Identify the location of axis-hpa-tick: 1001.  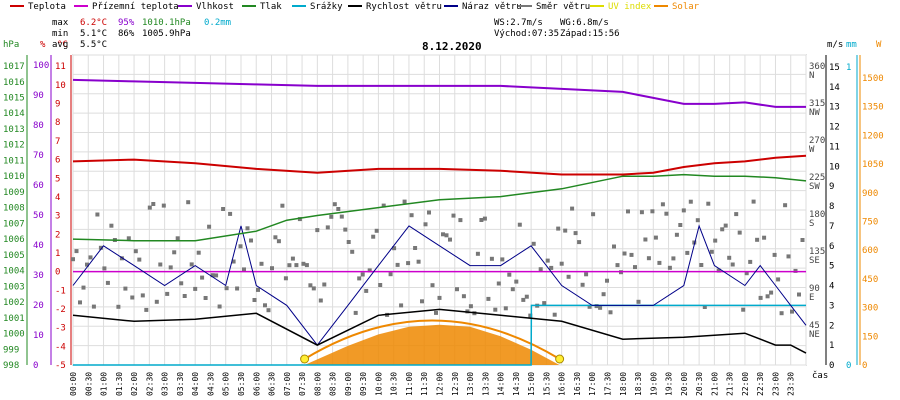
(14, 319).